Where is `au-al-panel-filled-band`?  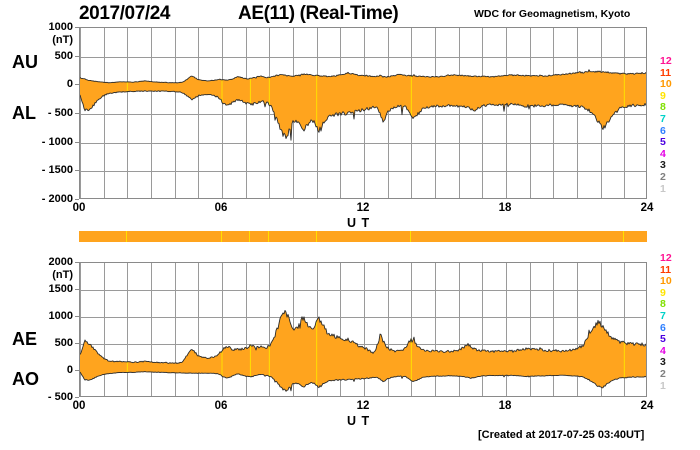
au-al-panel-filled-band is located at coordinates (363, 105).